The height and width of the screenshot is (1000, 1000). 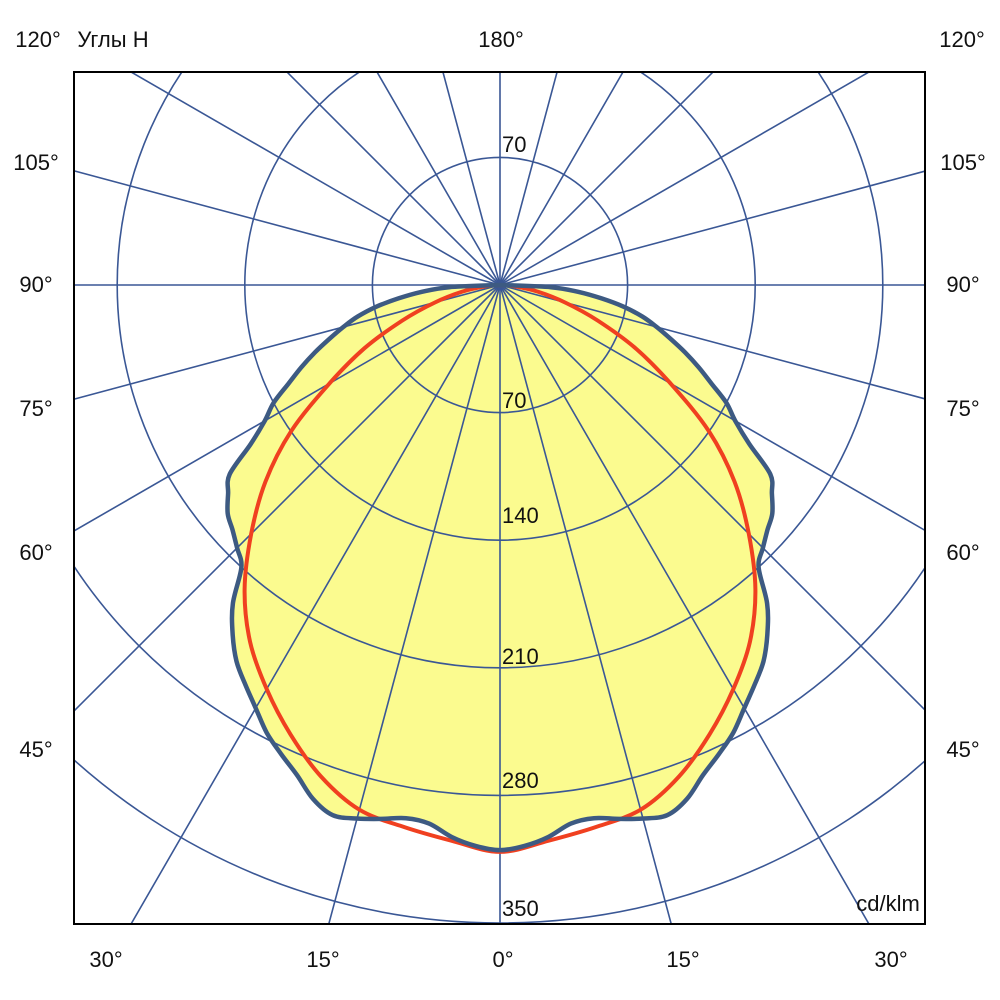 I want to click on ring-label-280: 280, so click(x=520, y=780).